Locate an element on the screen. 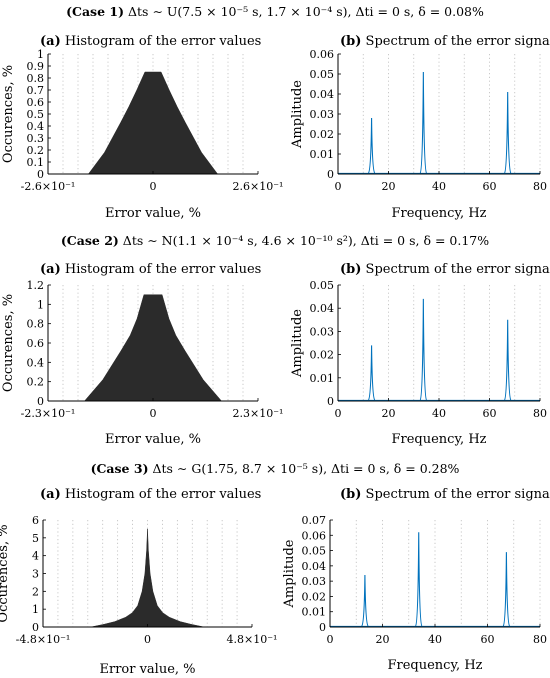 The width and height of the screenshot is (550, 678). x-tick-label: -4.8×10⁻¹ is located at coordinates (43, 639).